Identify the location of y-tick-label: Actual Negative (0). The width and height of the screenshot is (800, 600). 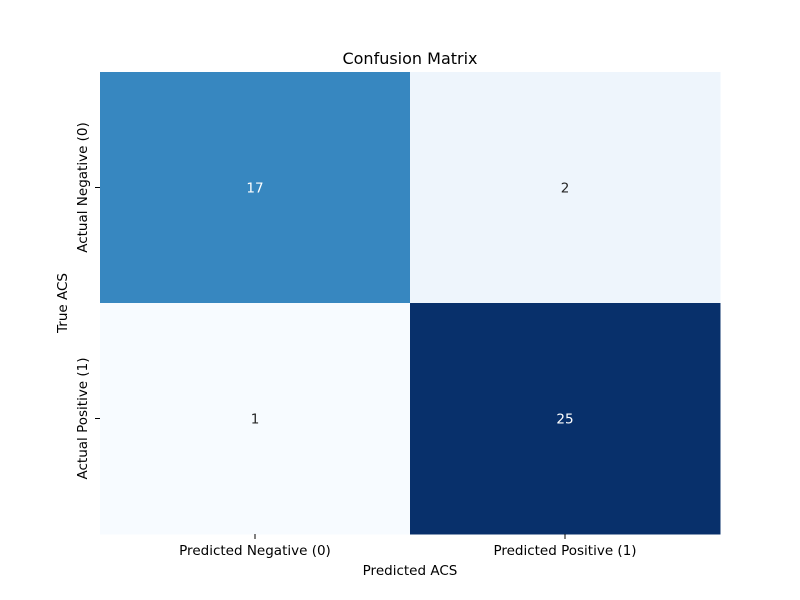
(83, 187).